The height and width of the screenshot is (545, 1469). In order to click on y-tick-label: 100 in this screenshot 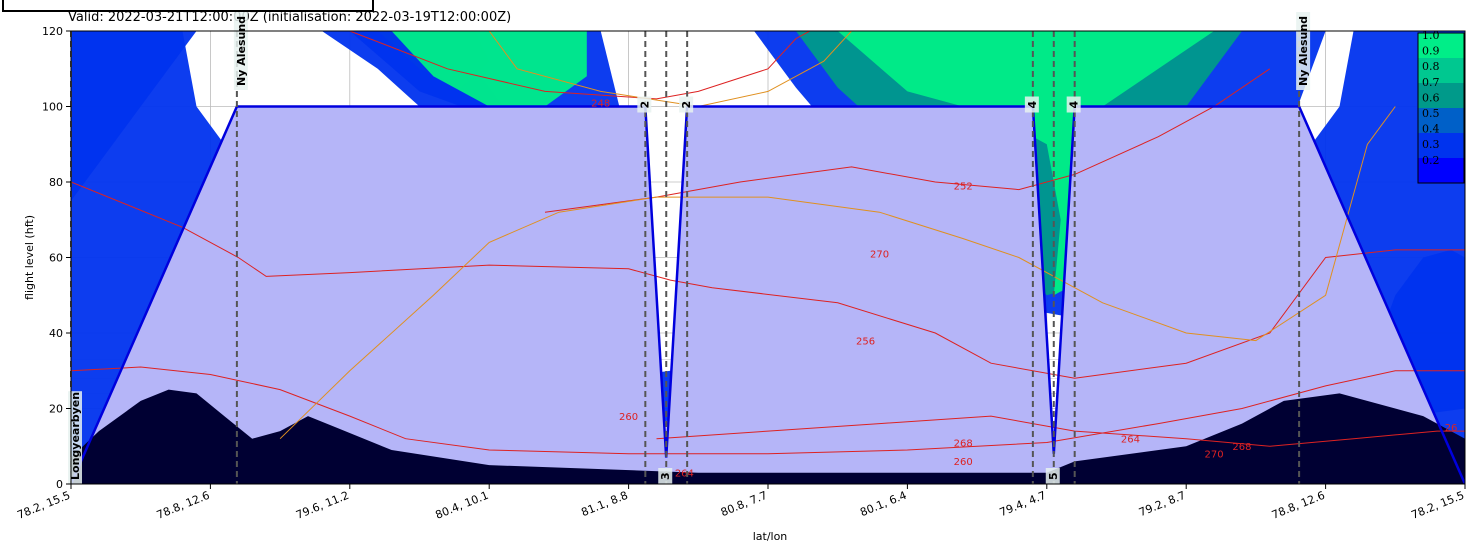, I will do `click(52, 107)`.